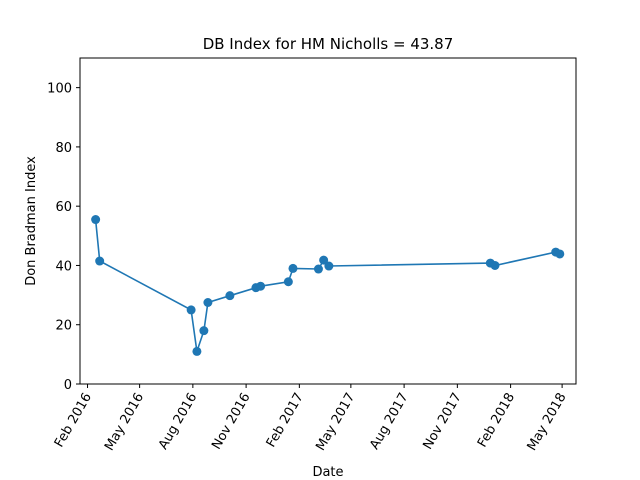  I want to click on y-tick-label: 80, so click(63, 148).